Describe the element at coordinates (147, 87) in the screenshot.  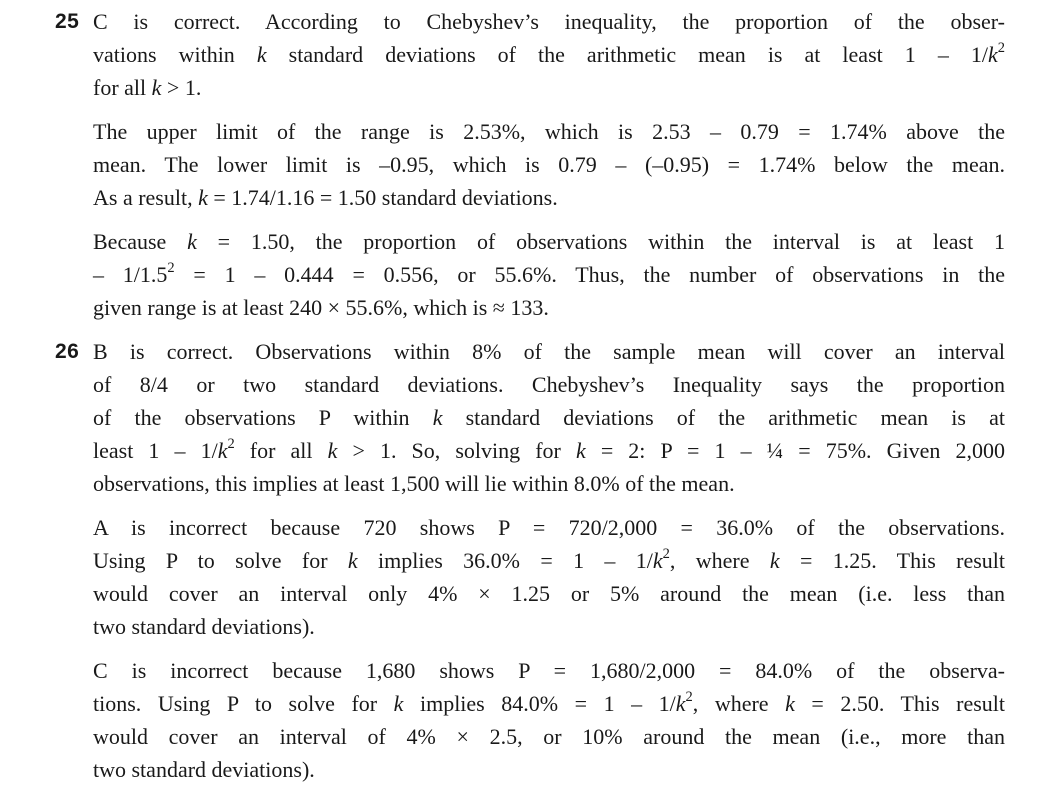
I see `text-line: for all k > 1.` at that location.